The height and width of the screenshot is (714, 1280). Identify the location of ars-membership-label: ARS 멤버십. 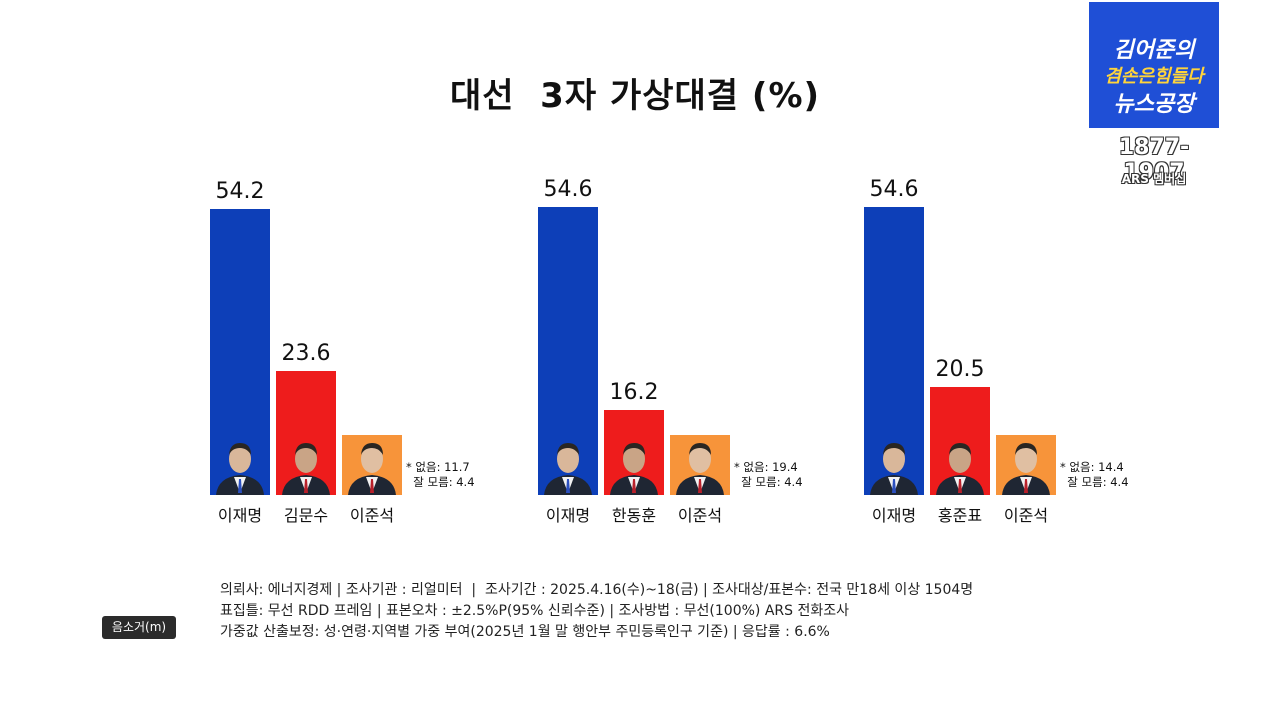
(1154, 179).